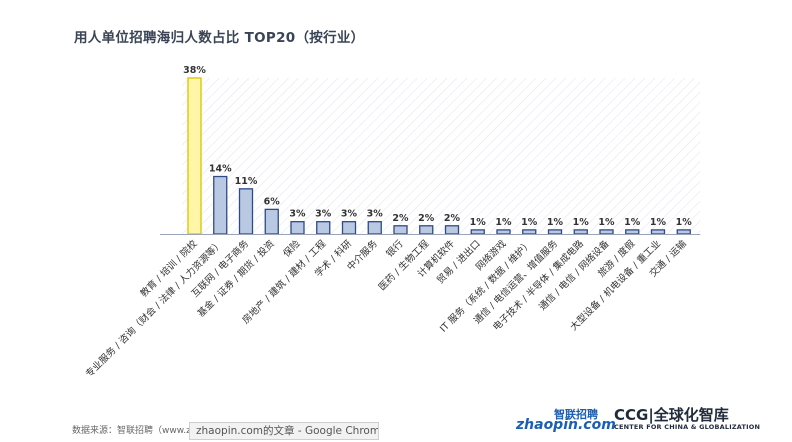 Image resolution: width=792 pixels, height=442 pixels. I want to click on value-label-11: 2%, so click(452, 218).